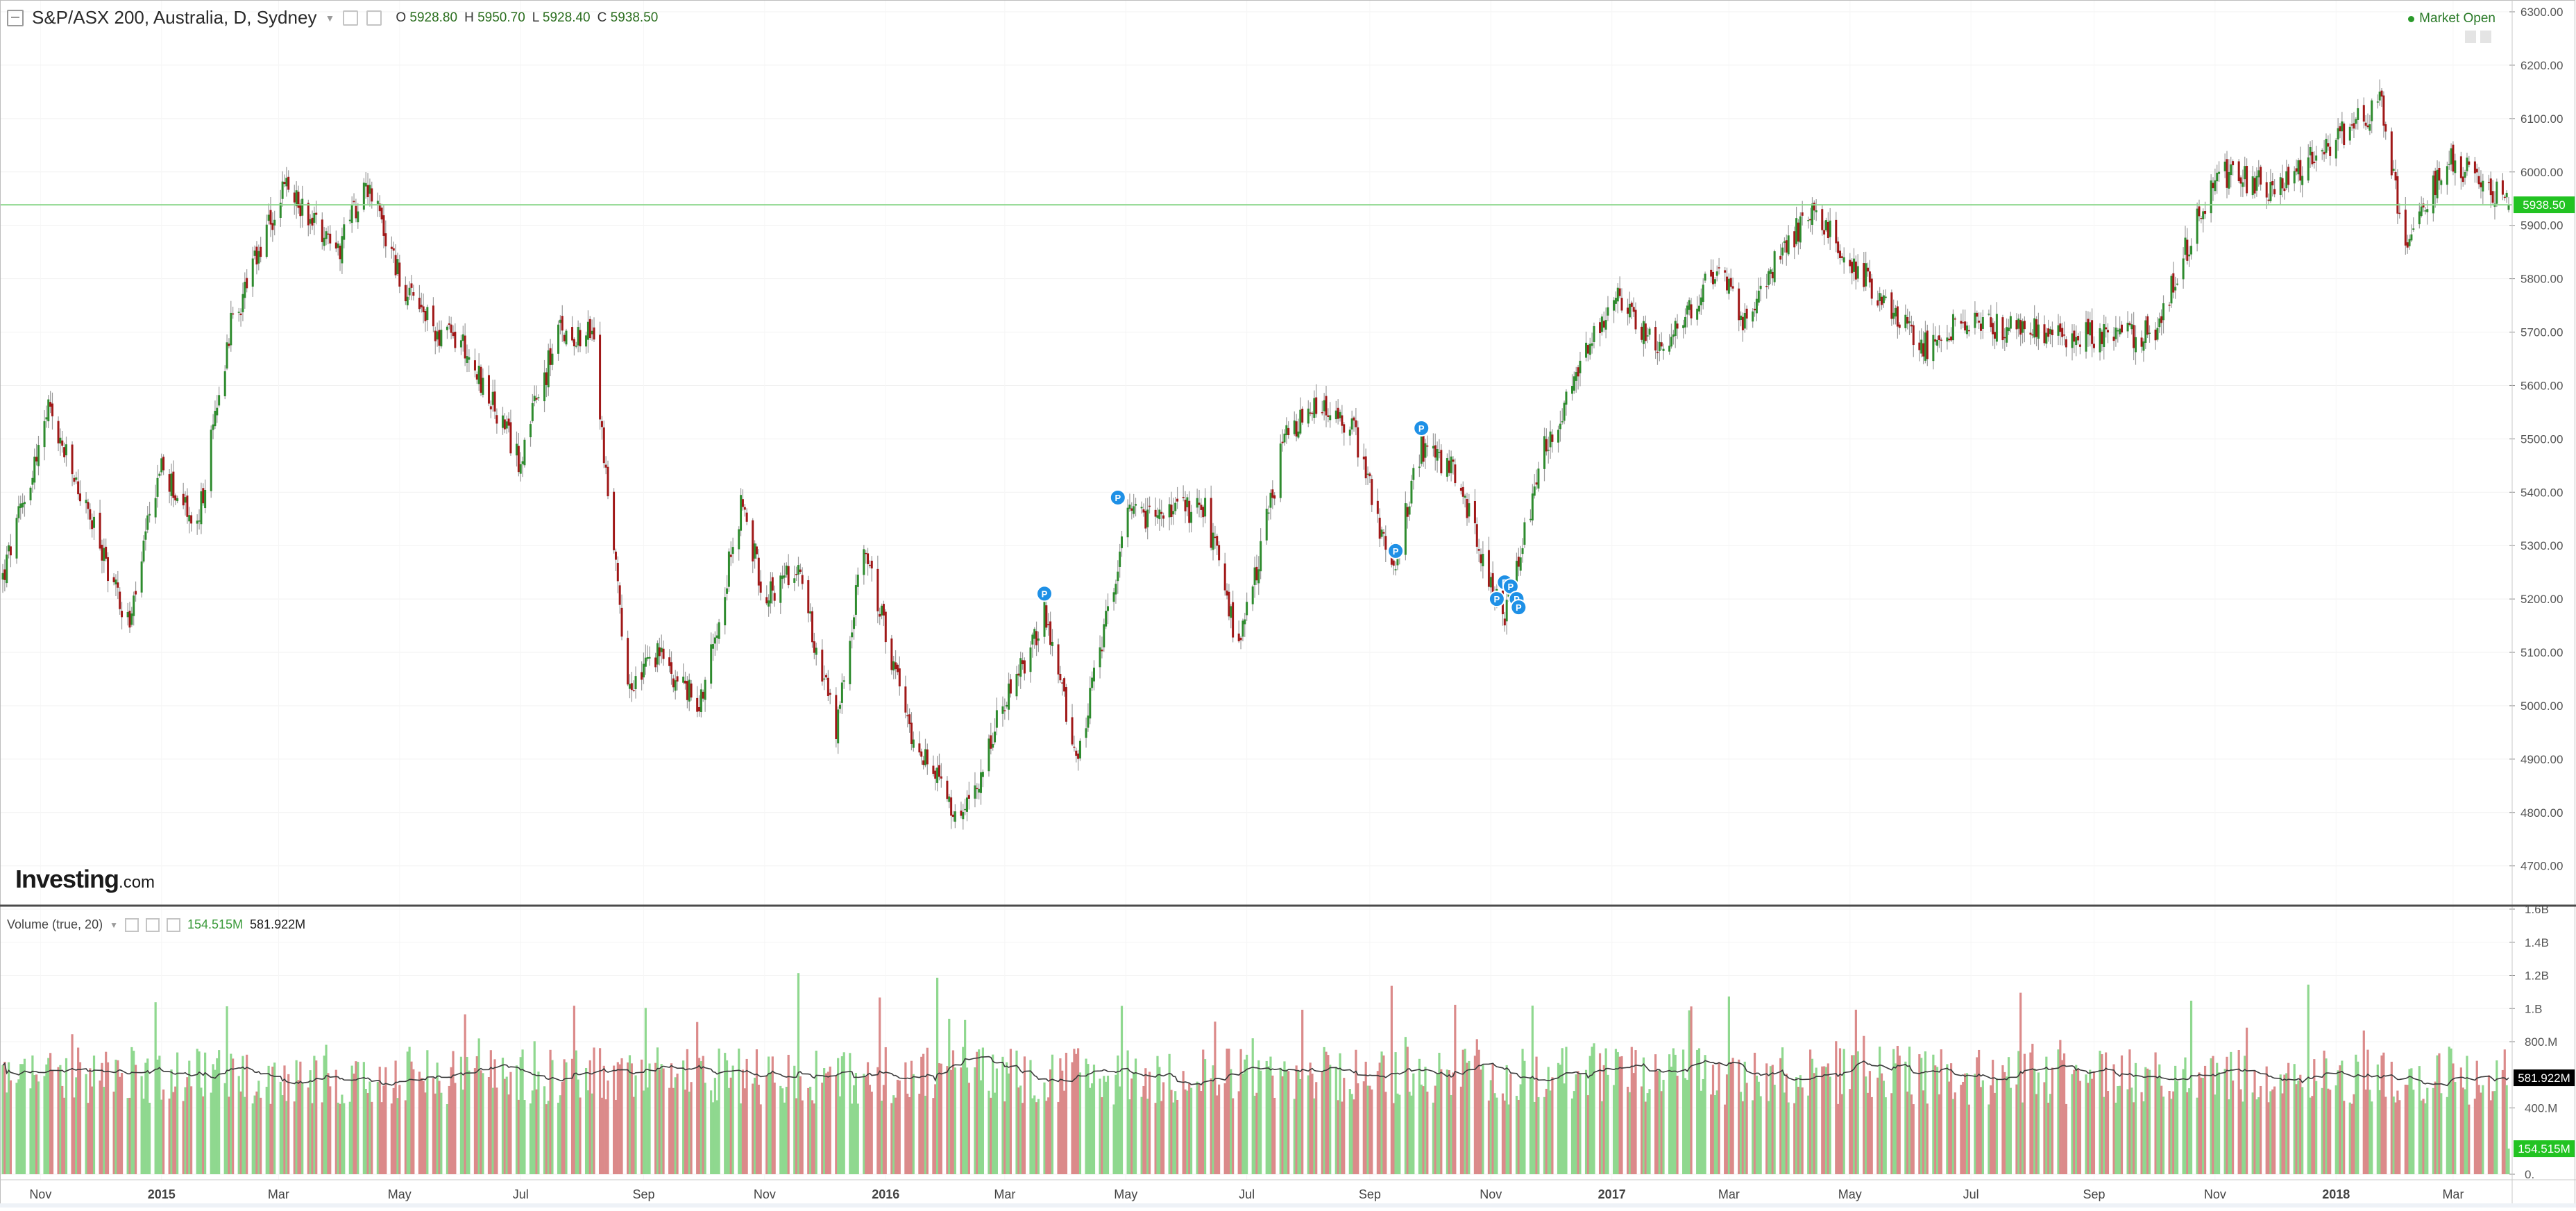 The width and height of the screenshot is (2576, 1211). I want to click on scroll-up-icon, so click(2470, 37).